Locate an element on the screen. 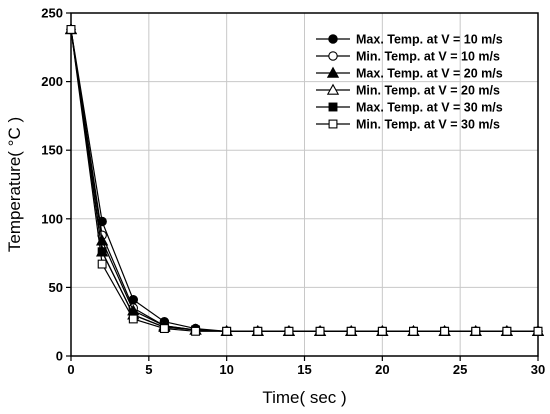 The height and width of the screenshot is (414, 550). x-tick-label: 10 is located at coordinates (226, 369).